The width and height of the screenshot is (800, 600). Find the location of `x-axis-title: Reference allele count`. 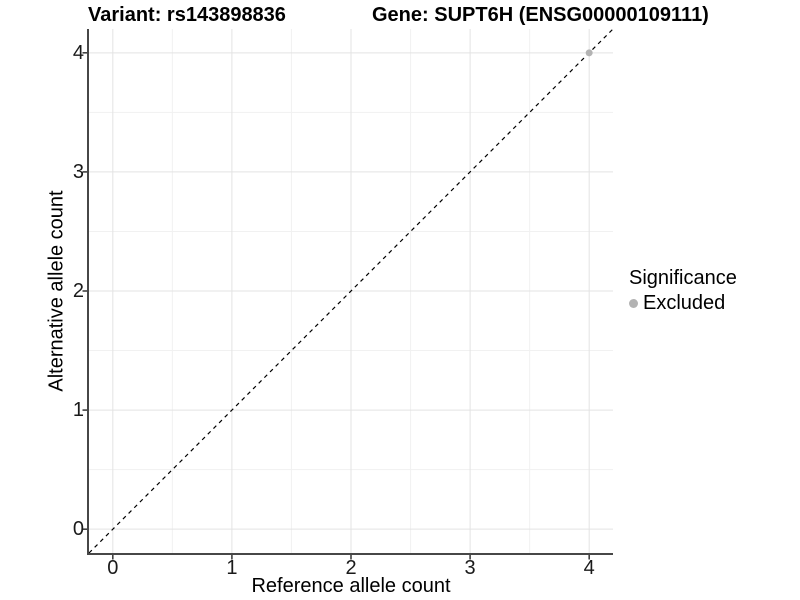

x-axis-title: Reference allele count is located at coordinates (351, 586).